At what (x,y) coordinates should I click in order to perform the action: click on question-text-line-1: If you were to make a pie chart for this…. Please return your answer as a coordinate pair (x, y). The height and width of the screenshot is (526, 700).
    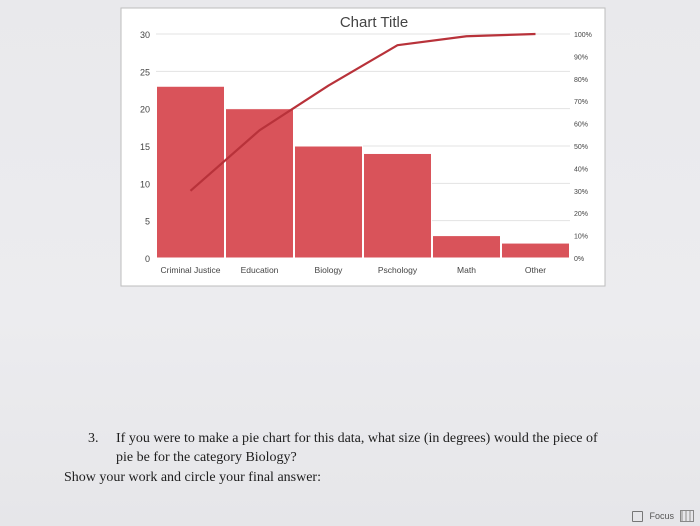
    Looking at the image, I should click on (357, 438).